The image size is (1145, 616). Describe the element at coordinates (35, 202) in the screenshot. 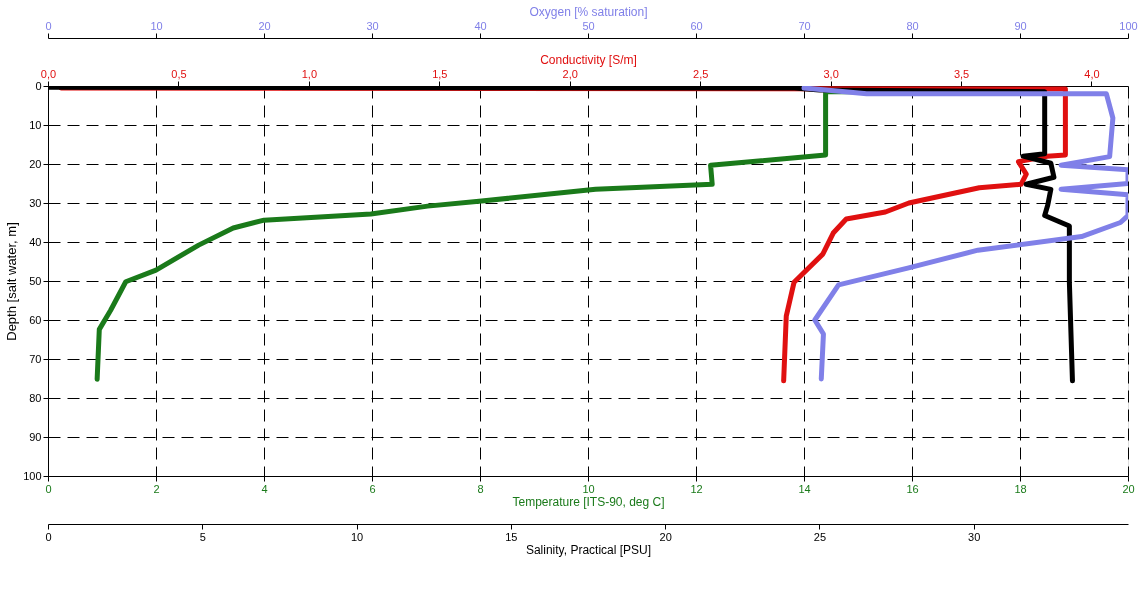

I see `y-tick-label: 30` at that location.